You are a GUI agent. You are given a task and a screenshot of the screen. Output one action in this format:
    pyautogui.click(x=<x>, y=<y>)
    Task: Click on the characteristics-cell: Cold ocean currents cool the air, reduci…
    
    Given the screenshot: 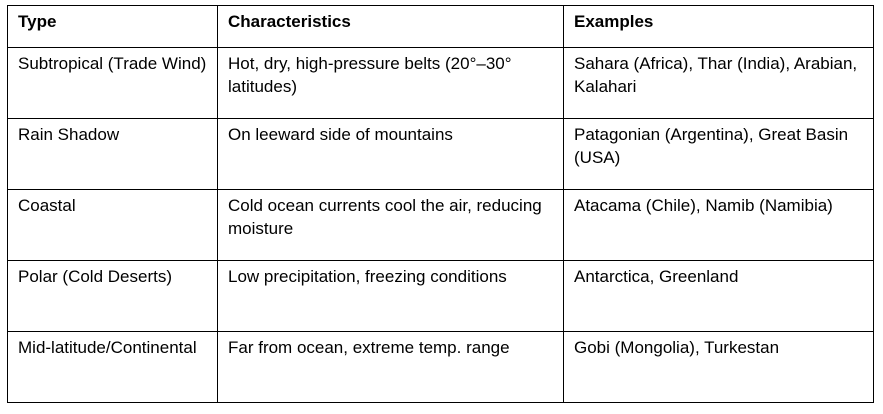 What is the action you would take?
    pyautogui.click(x=390, y=225)
    